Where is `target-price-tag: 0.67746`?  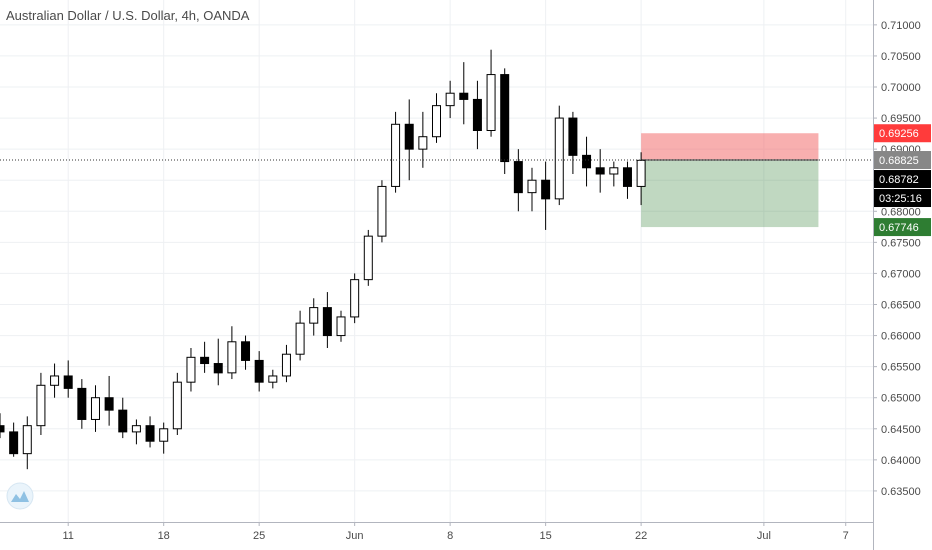
target-price-tag: 0.67746 is located at coordinates (902, 227).